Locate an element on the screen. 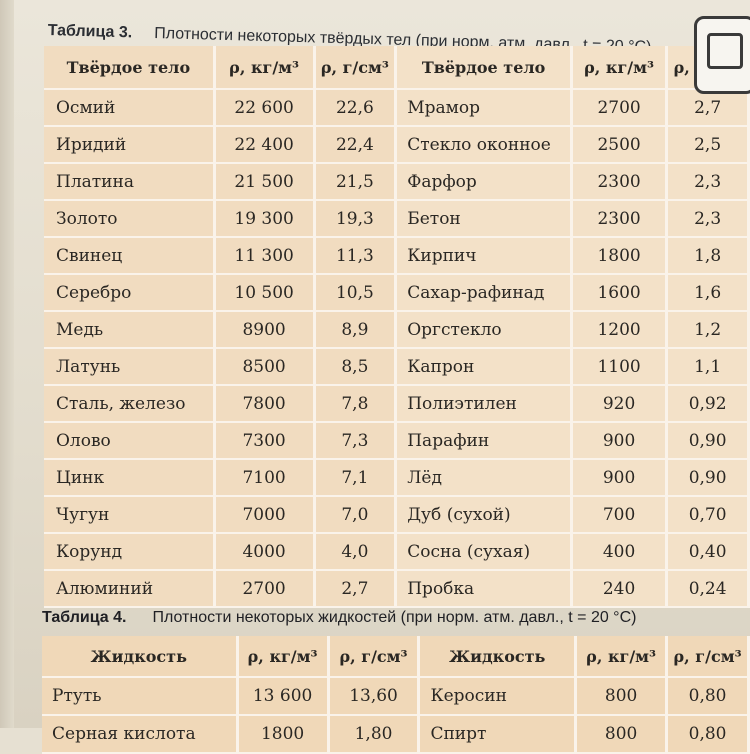  table-cell: 0,40 is located at coordinates (709, 552).